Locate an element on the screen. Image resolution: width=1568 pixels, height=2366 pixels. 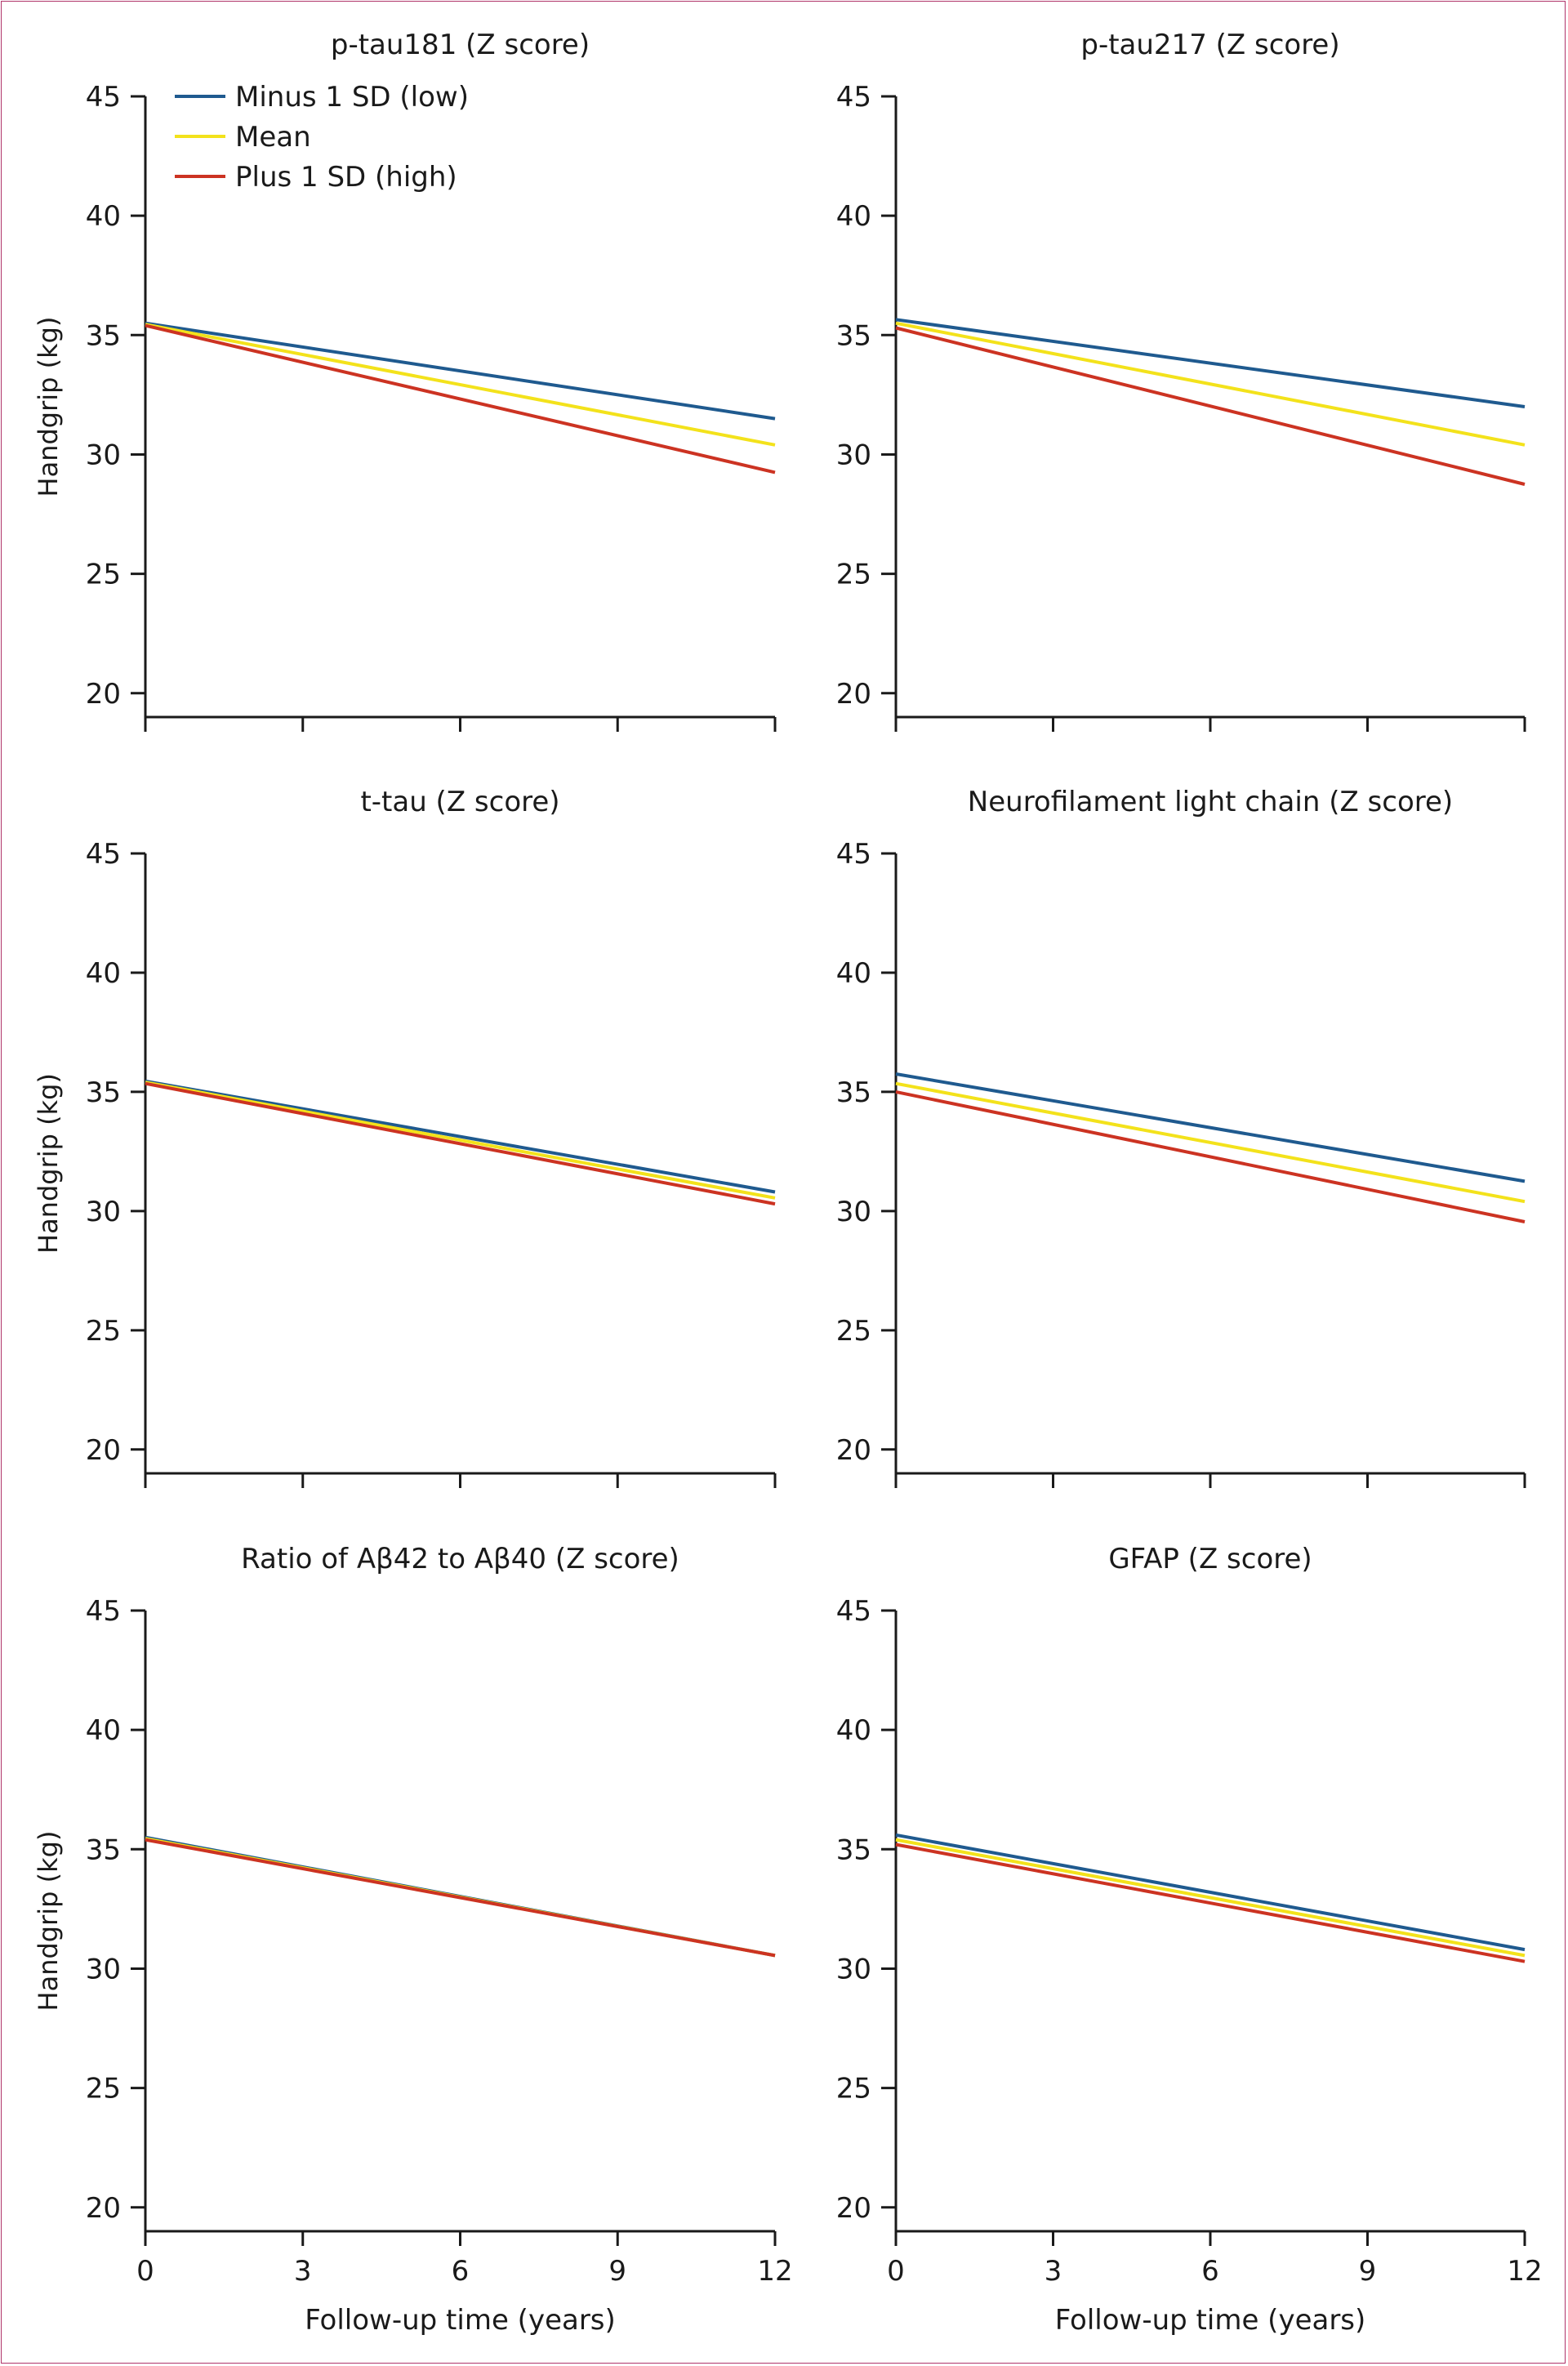
legend-label-mean: Mean is located at coordinates (273, 137).